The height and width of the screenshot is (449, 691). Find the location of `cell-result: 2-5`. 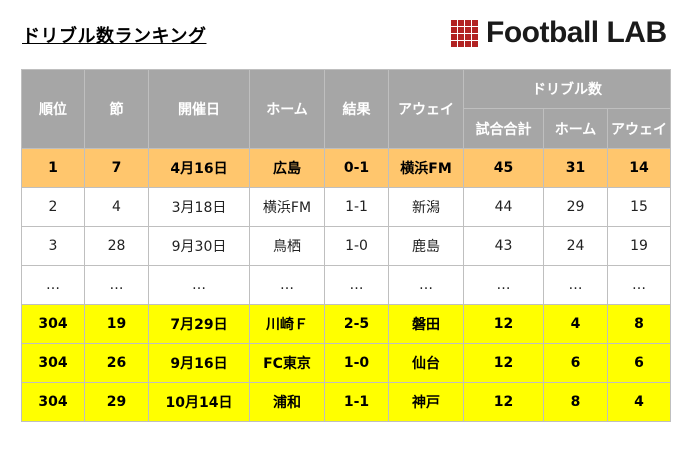

cell-result: 2-5 is located at coordinates (356, 324).